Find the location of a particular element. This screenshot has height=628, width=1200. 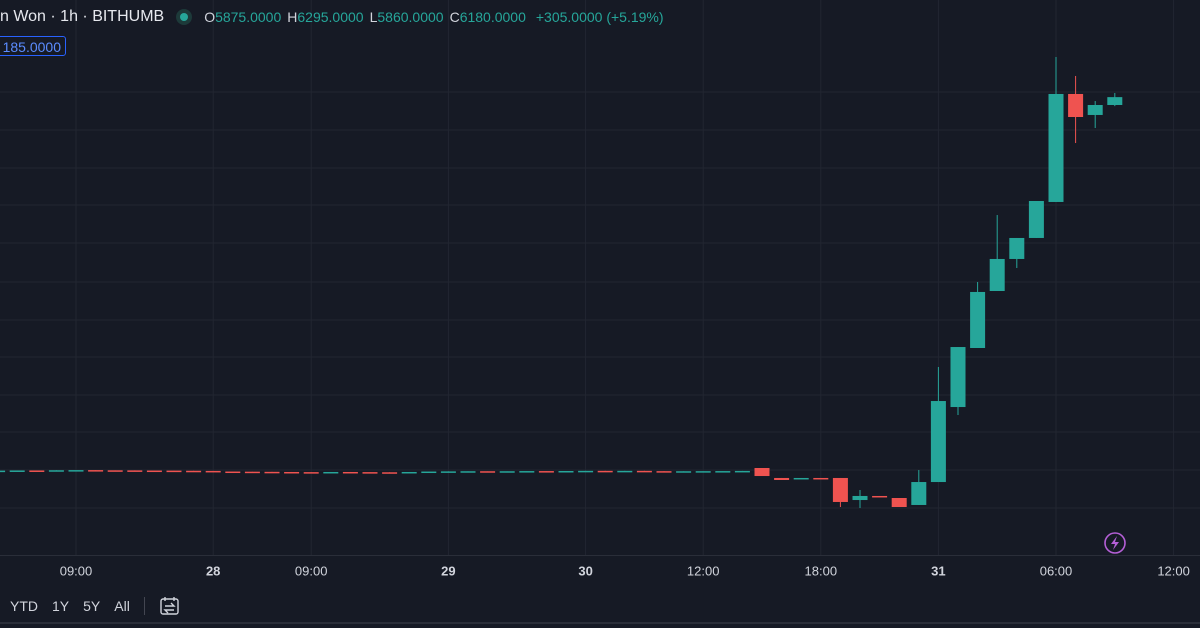

ohlc-value: 6295.0000 is located at coordinates (330, 17).